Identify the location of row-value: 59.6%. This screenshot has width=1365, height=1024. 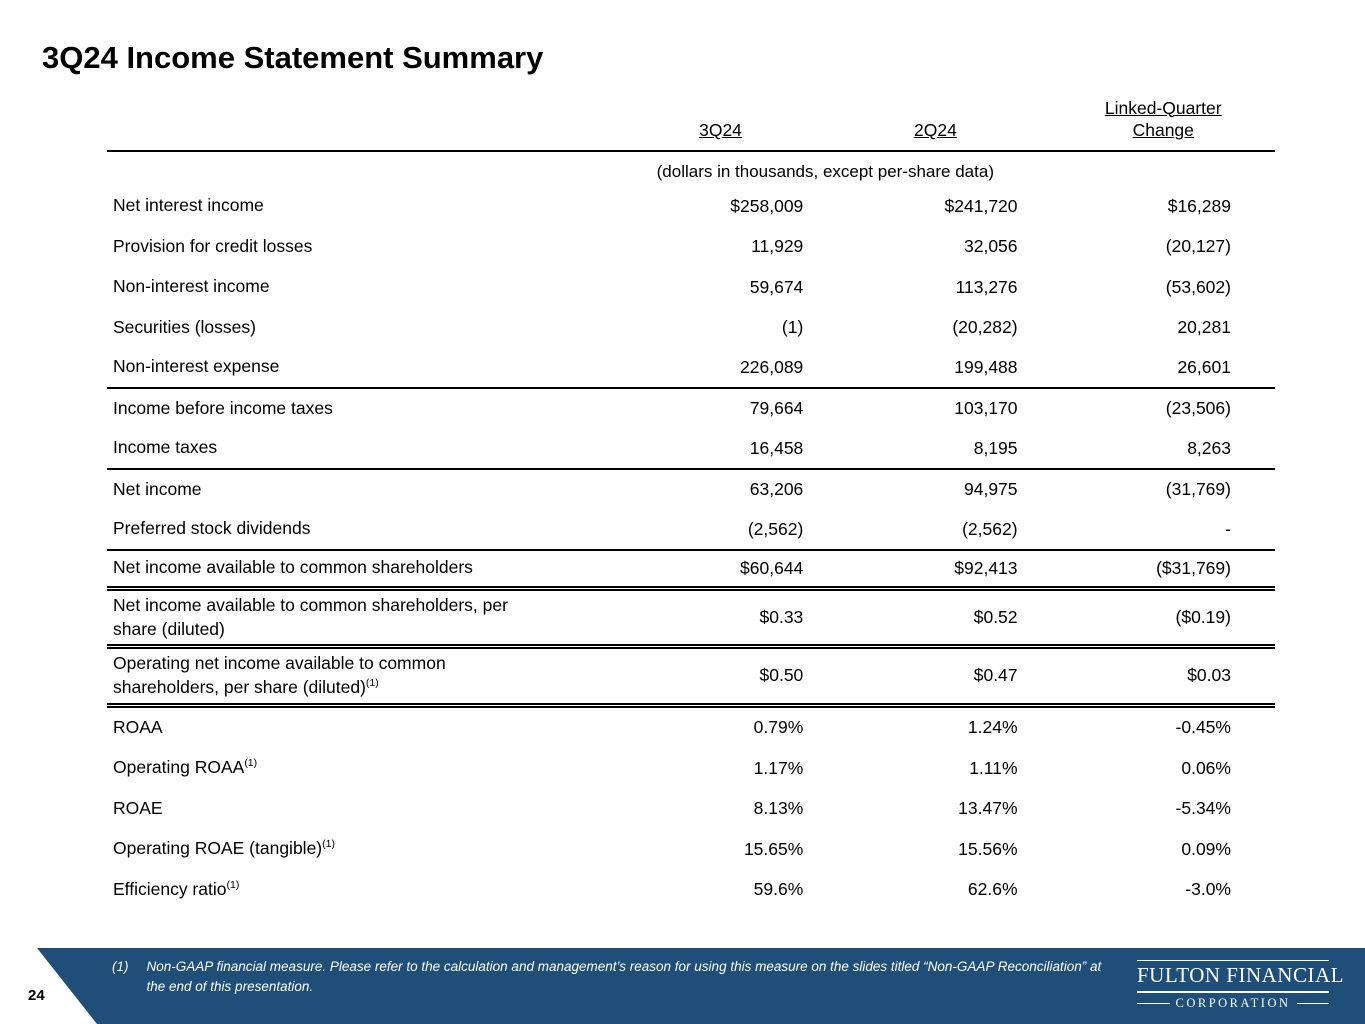
(778, 889).